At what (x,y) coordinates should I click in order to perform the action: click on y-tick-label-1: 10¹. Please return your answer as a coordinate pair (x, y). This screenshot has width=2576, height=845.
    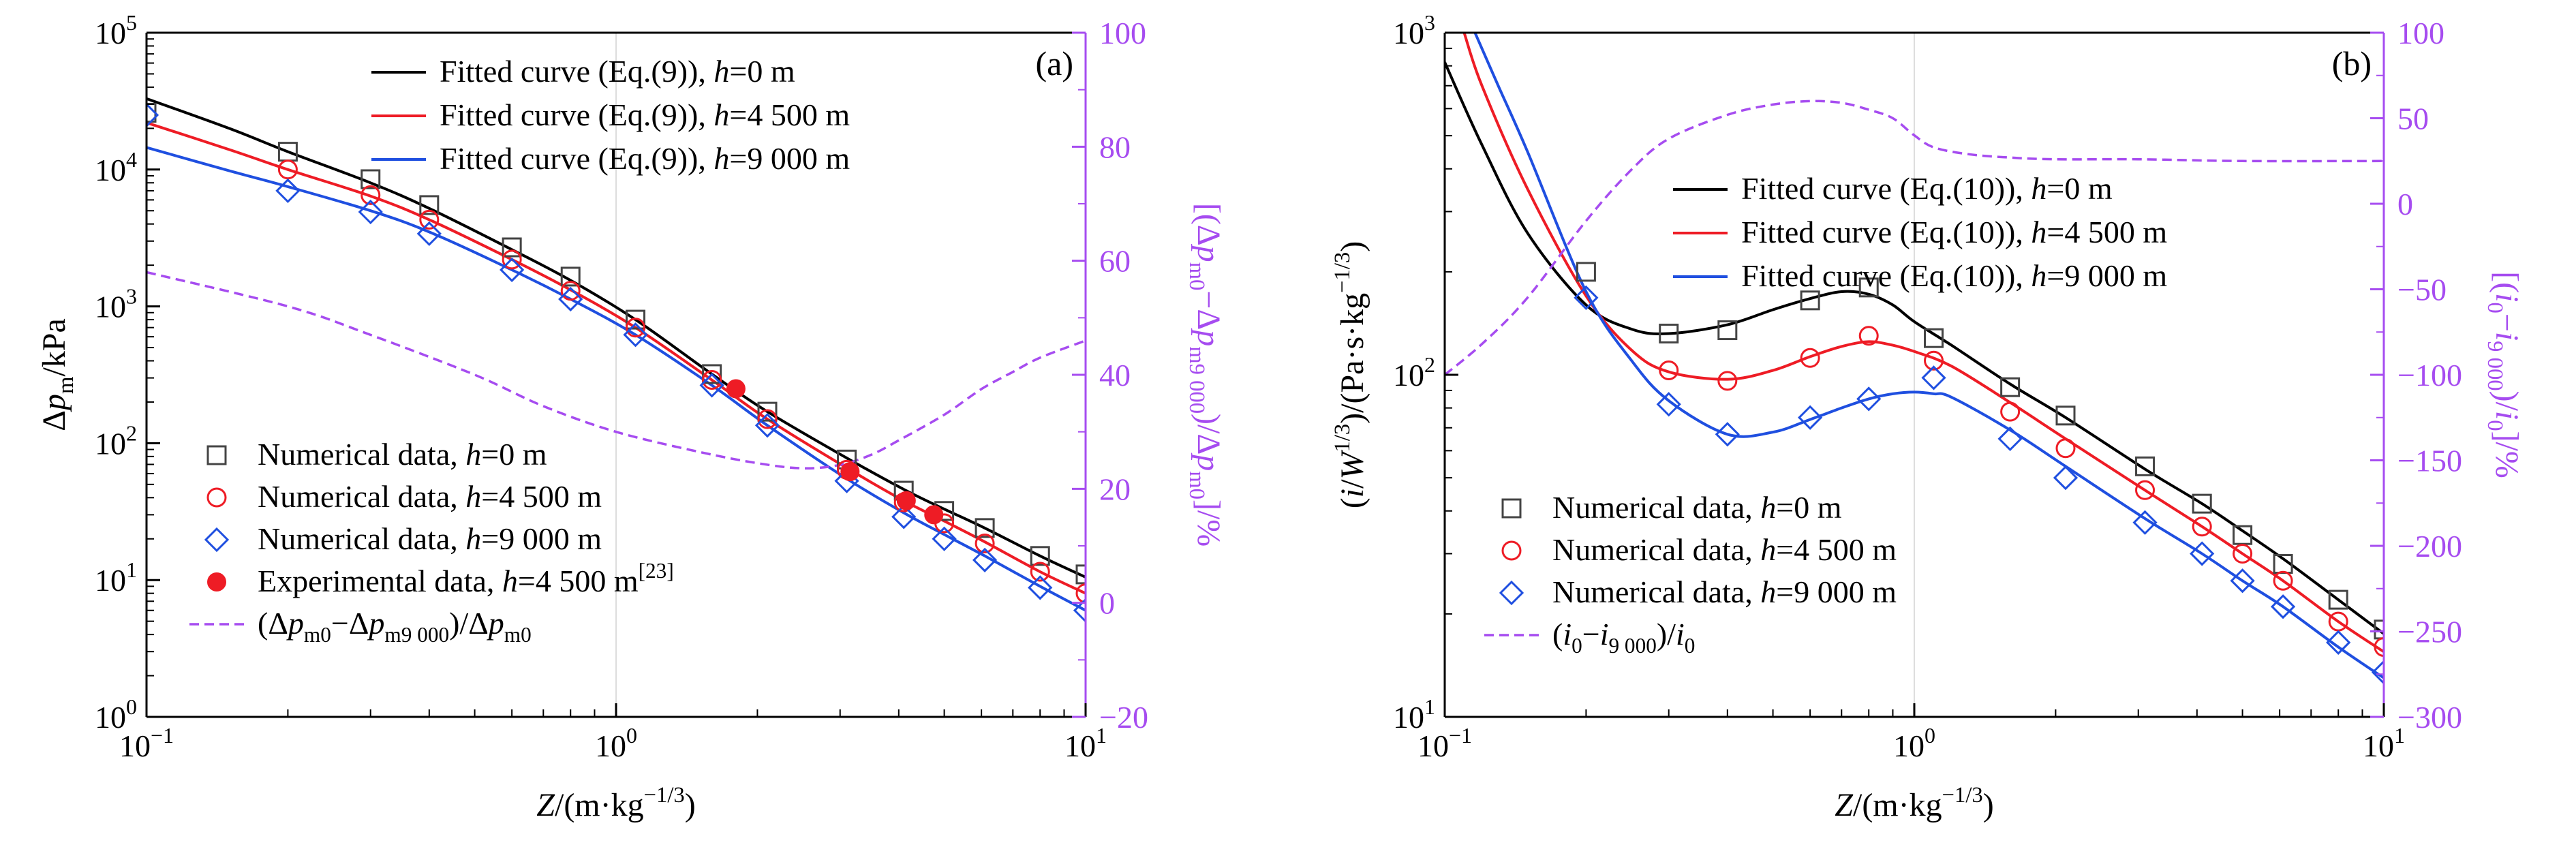
    Looking at the image, I should click on (116, 577).